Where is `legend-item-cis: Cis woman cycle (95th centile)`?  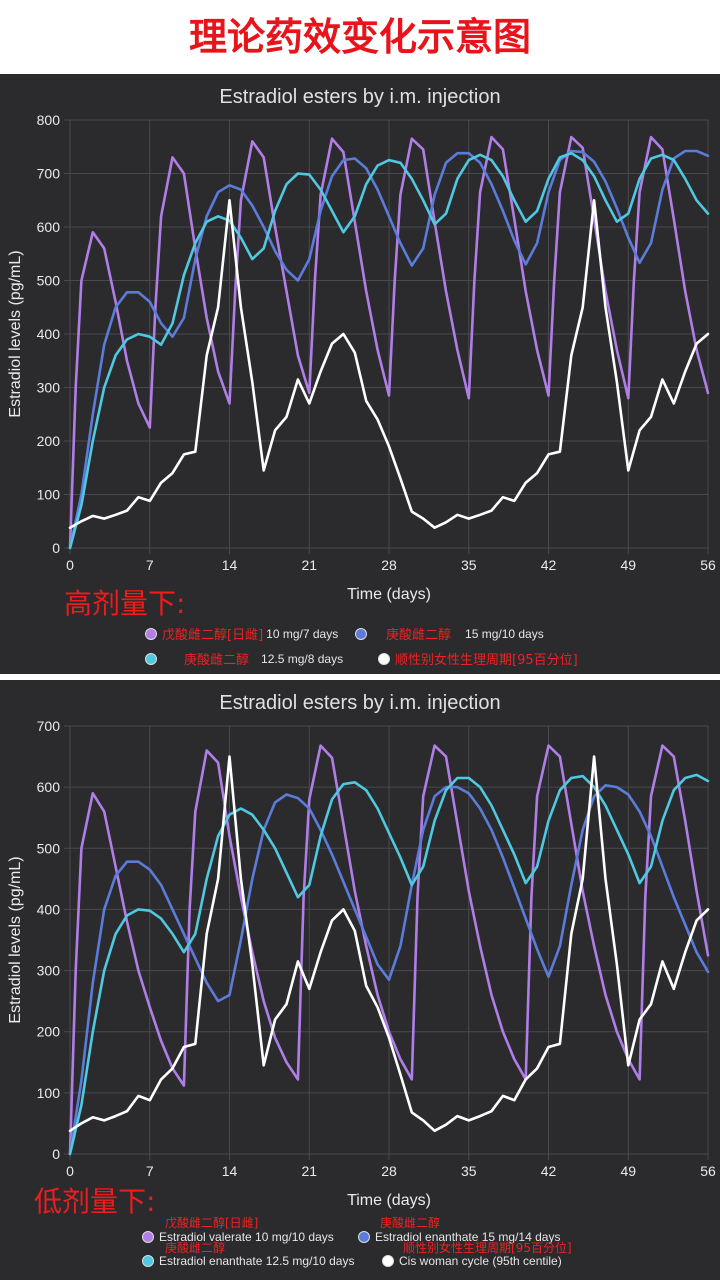 legend-item-cis: Cis woman cycle (95th centile) is located at coordinates (472, 1261).